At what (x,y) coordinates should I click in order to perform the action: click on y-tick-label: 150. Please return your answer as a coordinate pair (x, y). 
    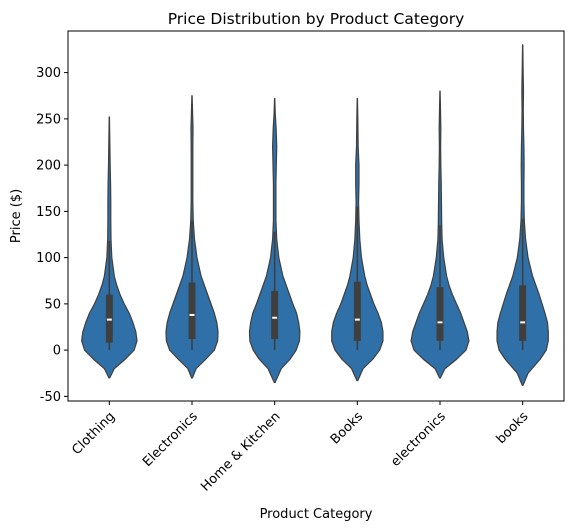
    Looking at the image, I should click on (48, 212).